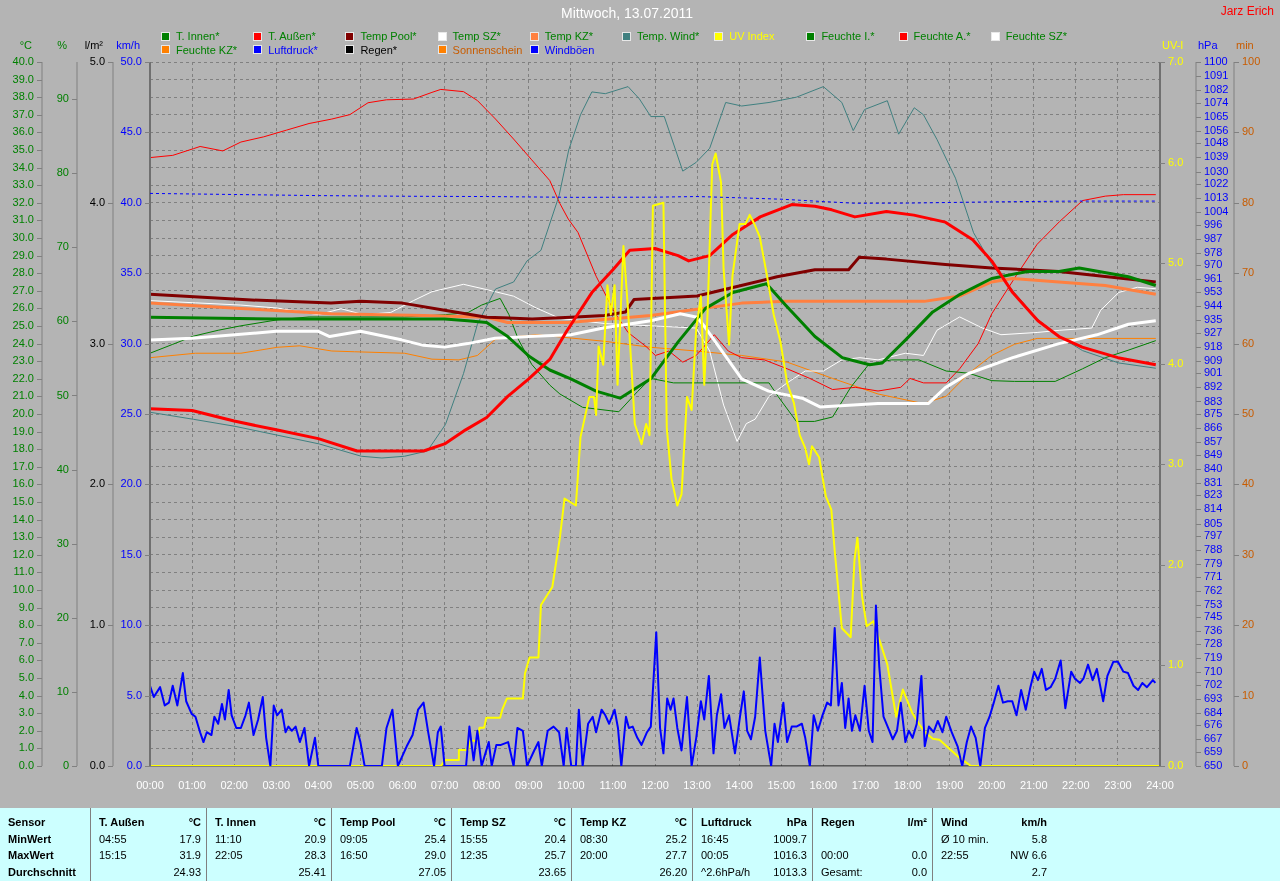  Describe the element at coordinates (368, 822) in the screenshot. I see `text: Temp Pool` at that location.